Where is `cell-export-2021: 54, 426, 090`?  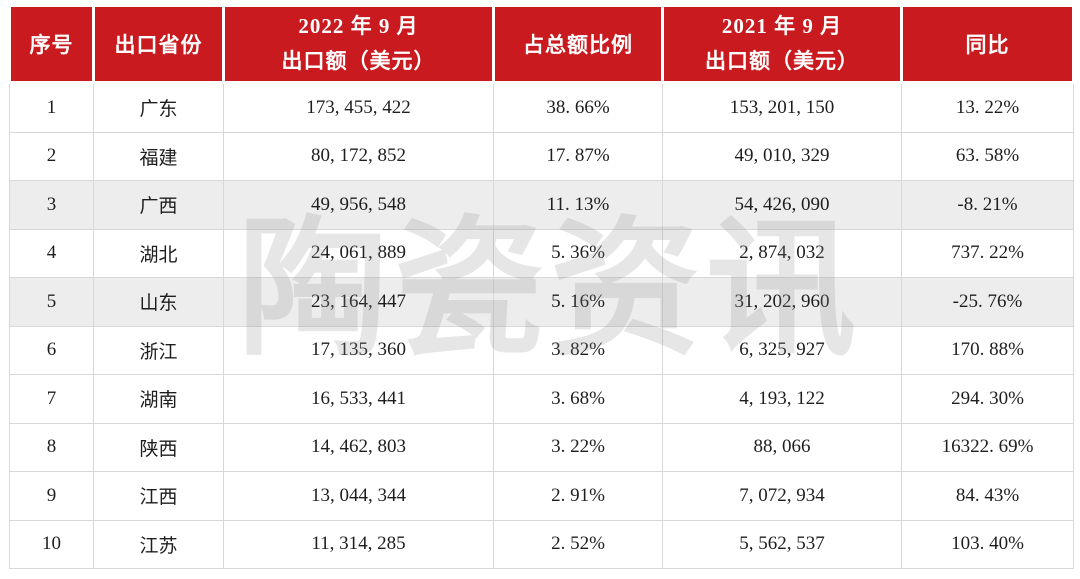
cell-export-2021: 54, 426, 090 is located at coordinates (782, 205).